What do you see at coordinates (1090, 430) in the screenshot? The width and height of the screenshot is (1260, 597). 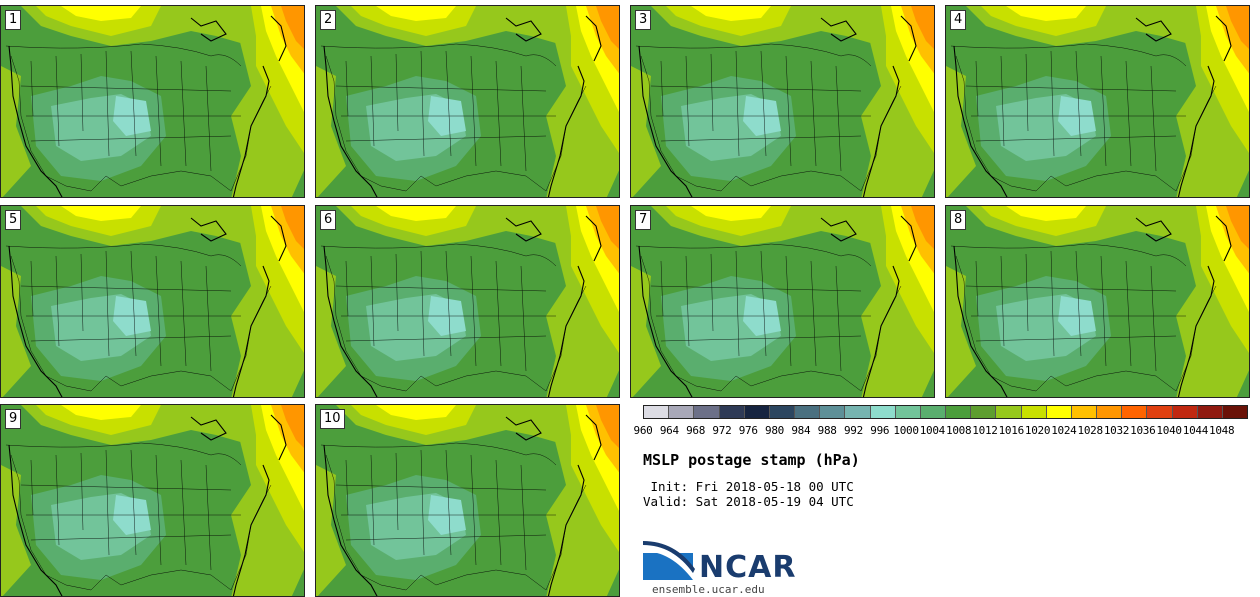 I see `colorbar-tick-label: 1028` at bounding box center [1090, 430].